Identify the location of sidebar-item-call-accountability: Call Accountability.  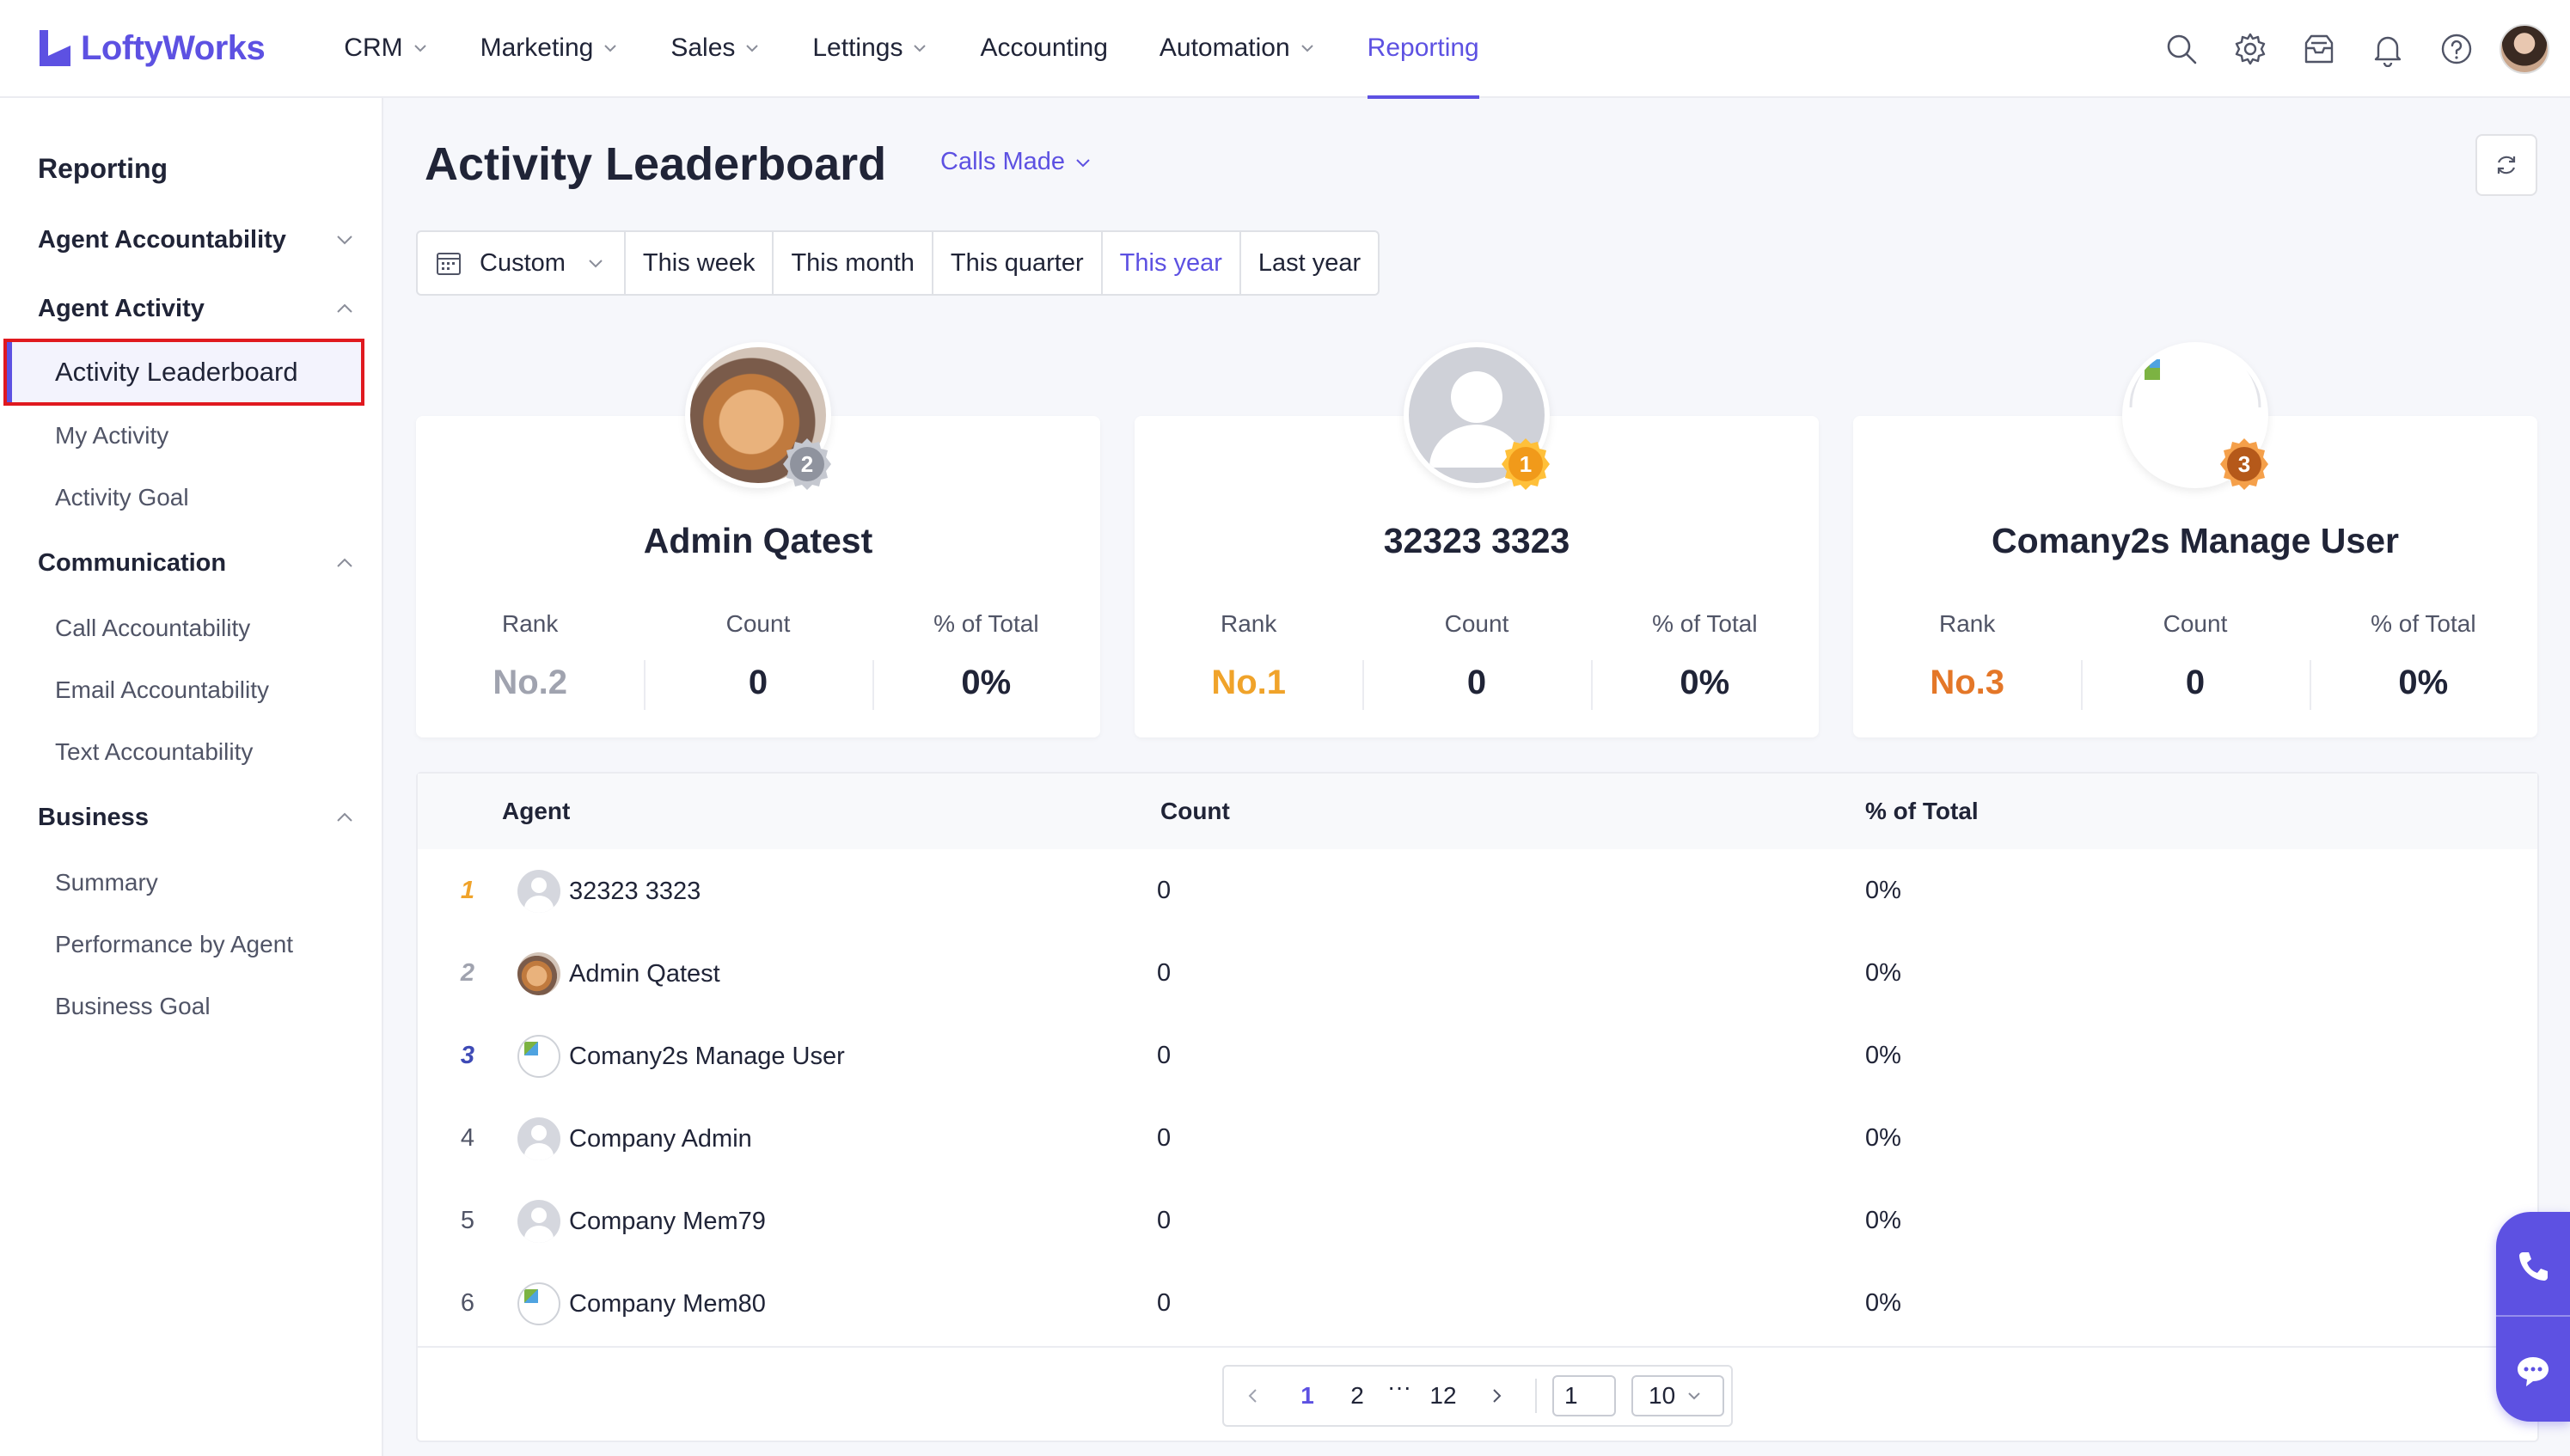
(152, 629).